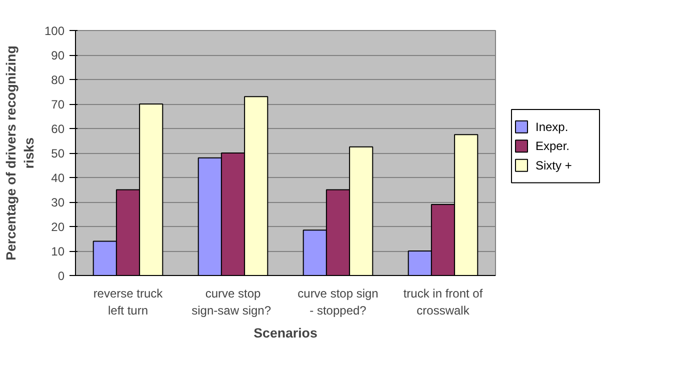 This screenshot has height=384, width=675. What do you see at coordinates (58, 251) in the screenshot?
I see `y-tick-label: 10` at bounding box center [58, 251].